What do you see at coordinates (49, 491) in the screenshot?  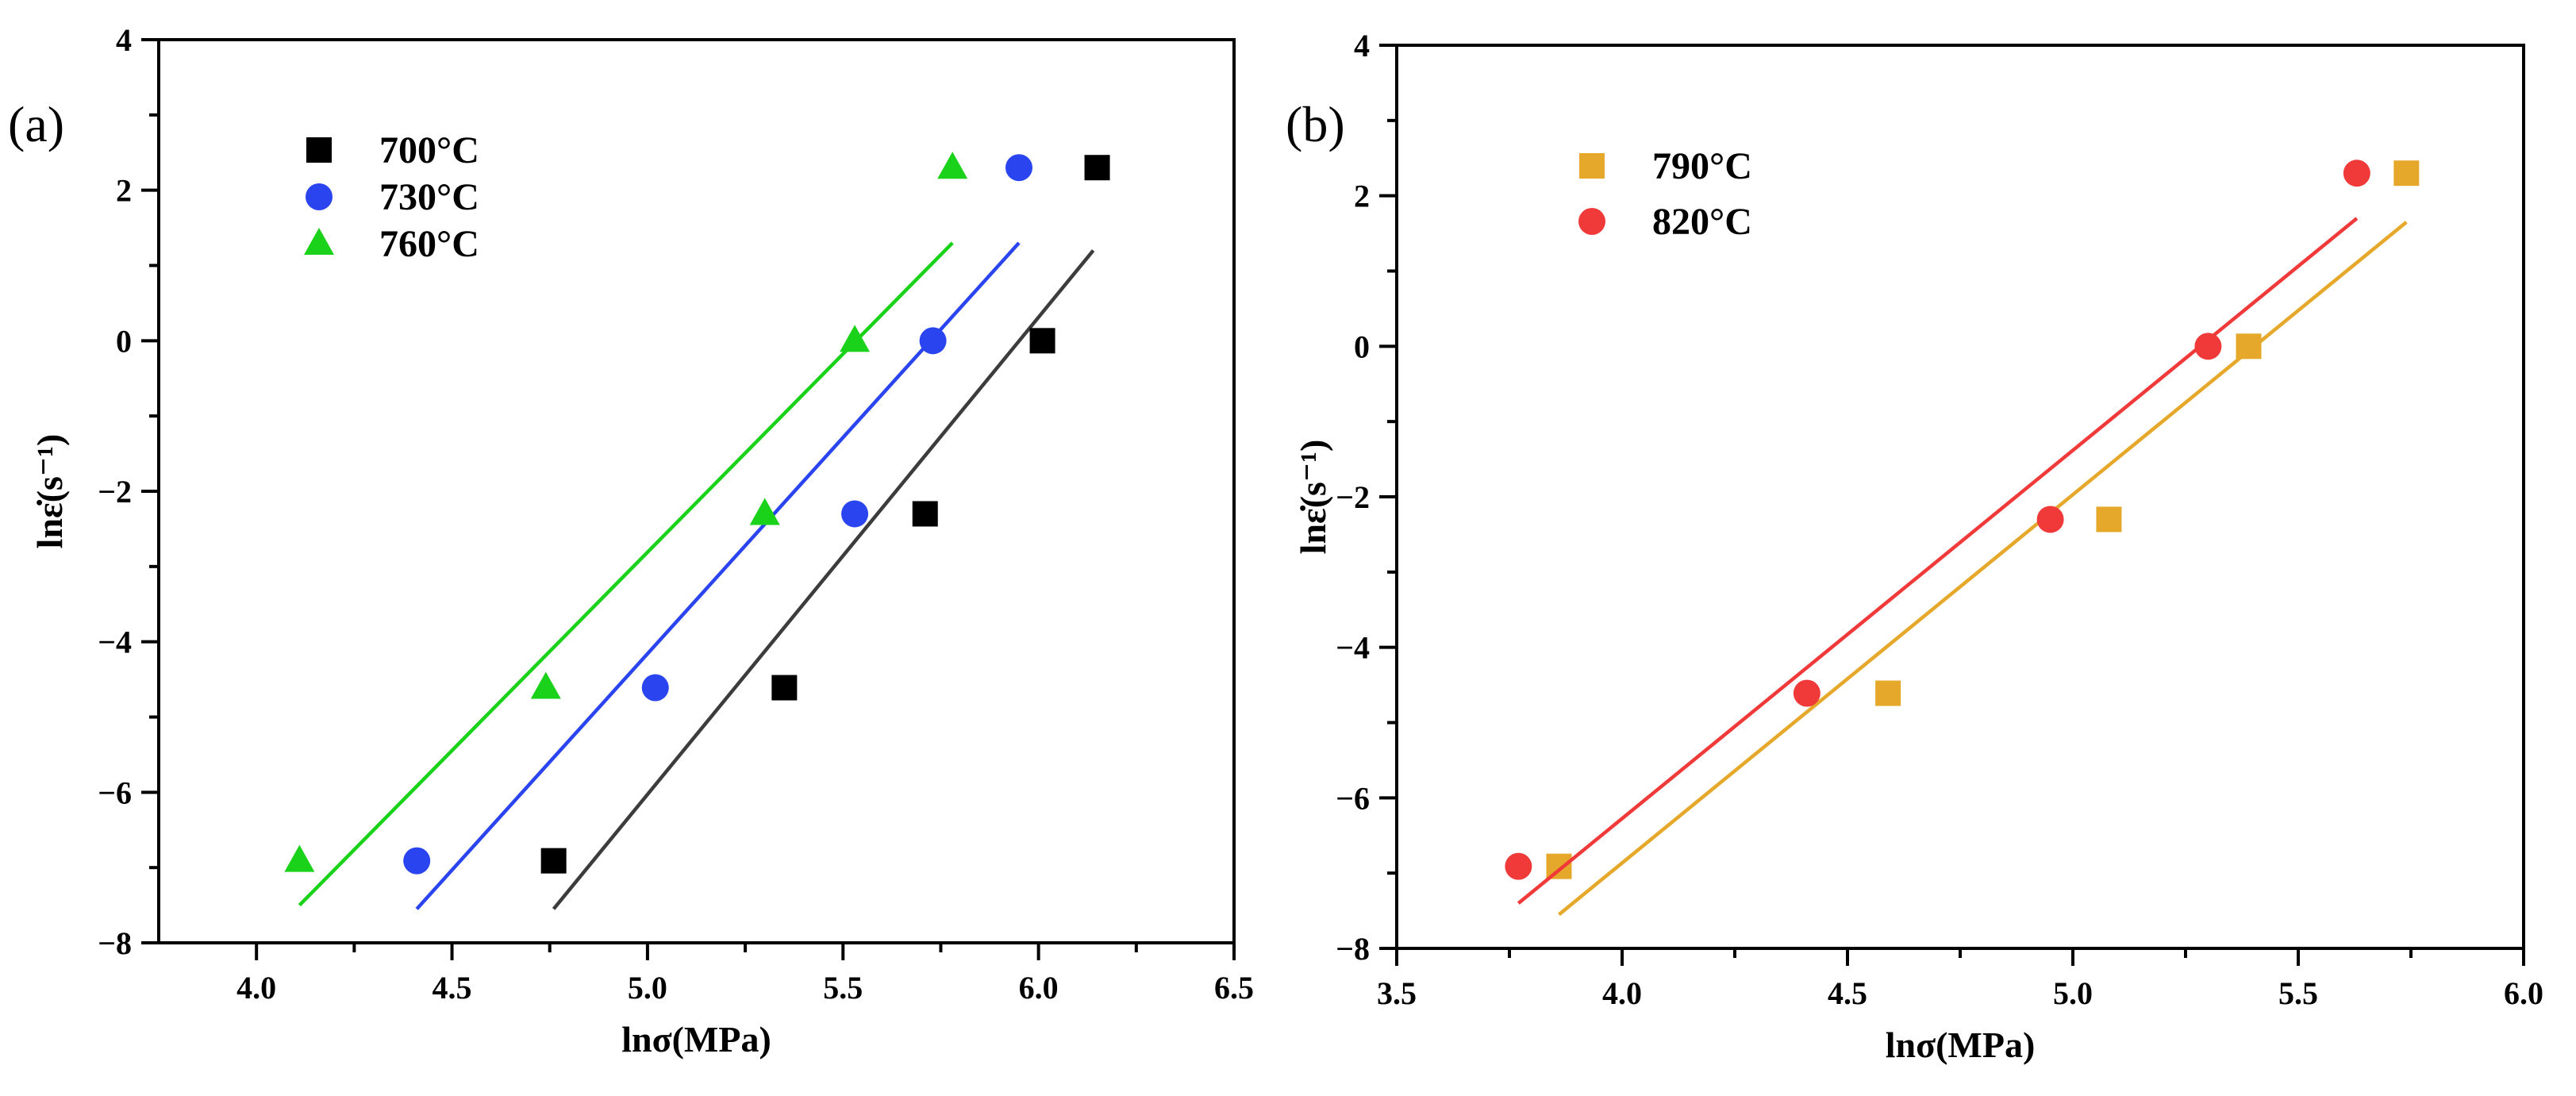 I see `panel-a-y-axis-title: lnε̇(s⁻¹)` at bounding box center [49, 491].